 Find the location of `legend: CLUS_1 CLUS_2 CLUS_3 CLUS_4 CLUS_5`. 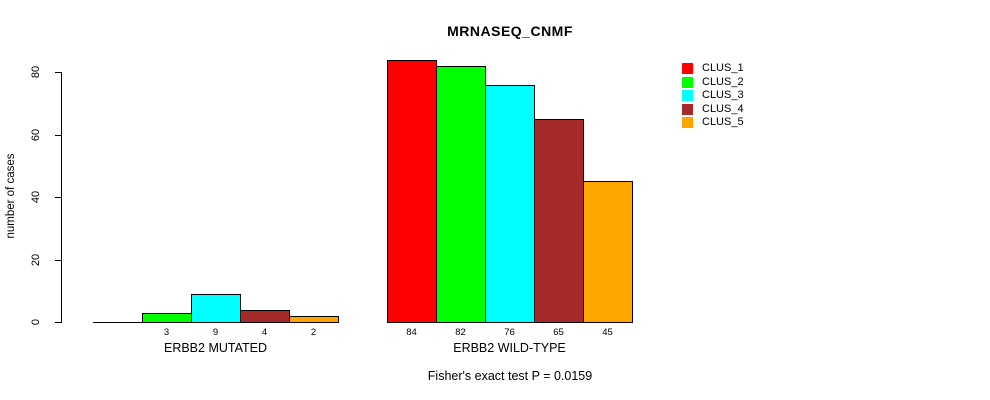

legend: CLUS_1 CLUS_2 CLUS_3 CLUS_4 CLUS_5 is located at coordinates (713, 96).